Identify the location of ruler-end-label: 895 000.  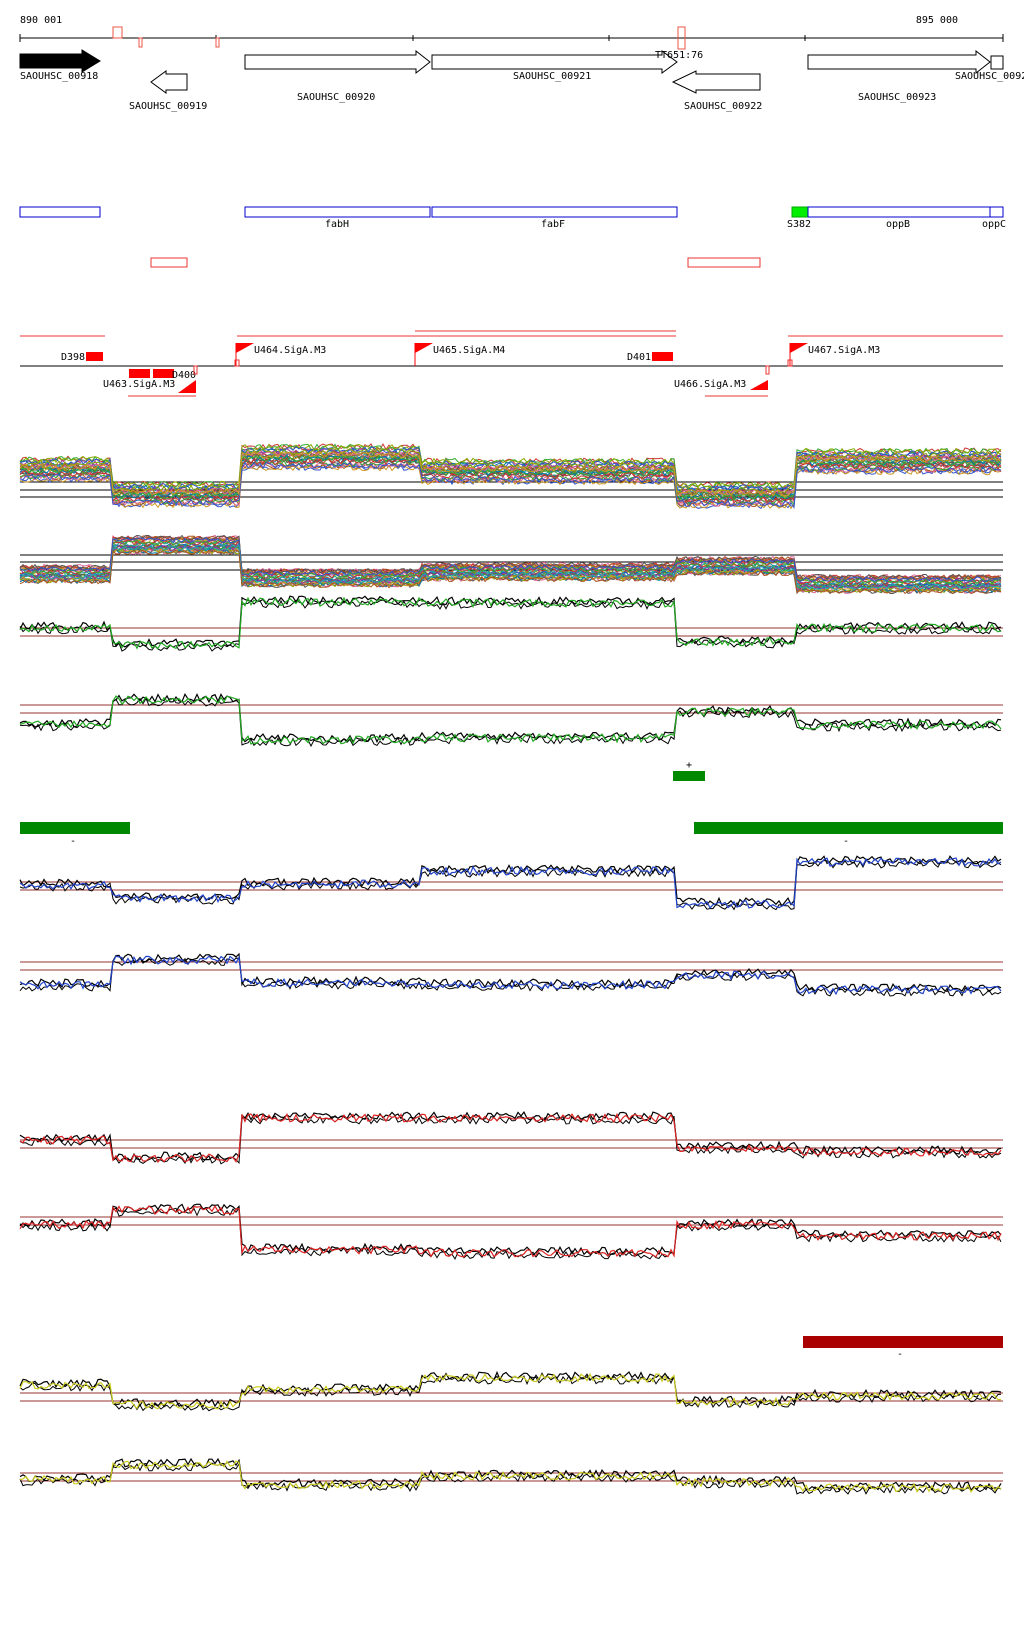
(937, 20).